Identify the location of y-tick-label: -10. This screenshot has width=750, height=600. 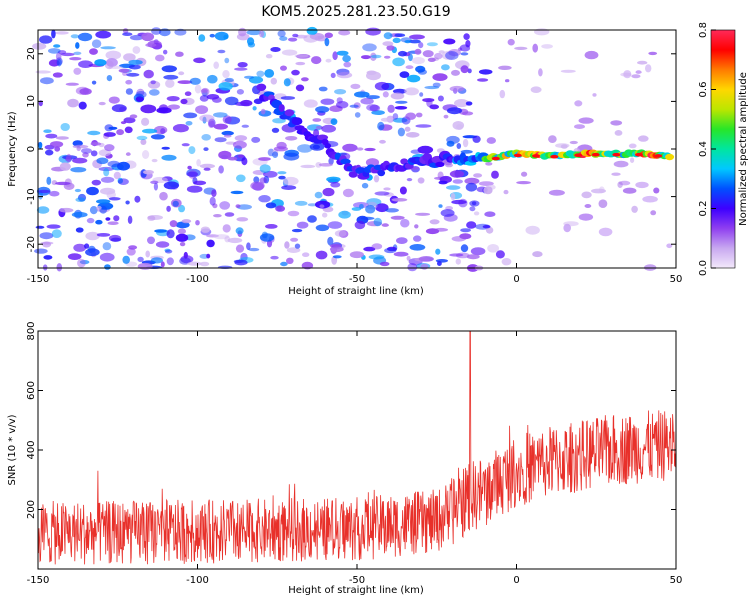
(31, 196).